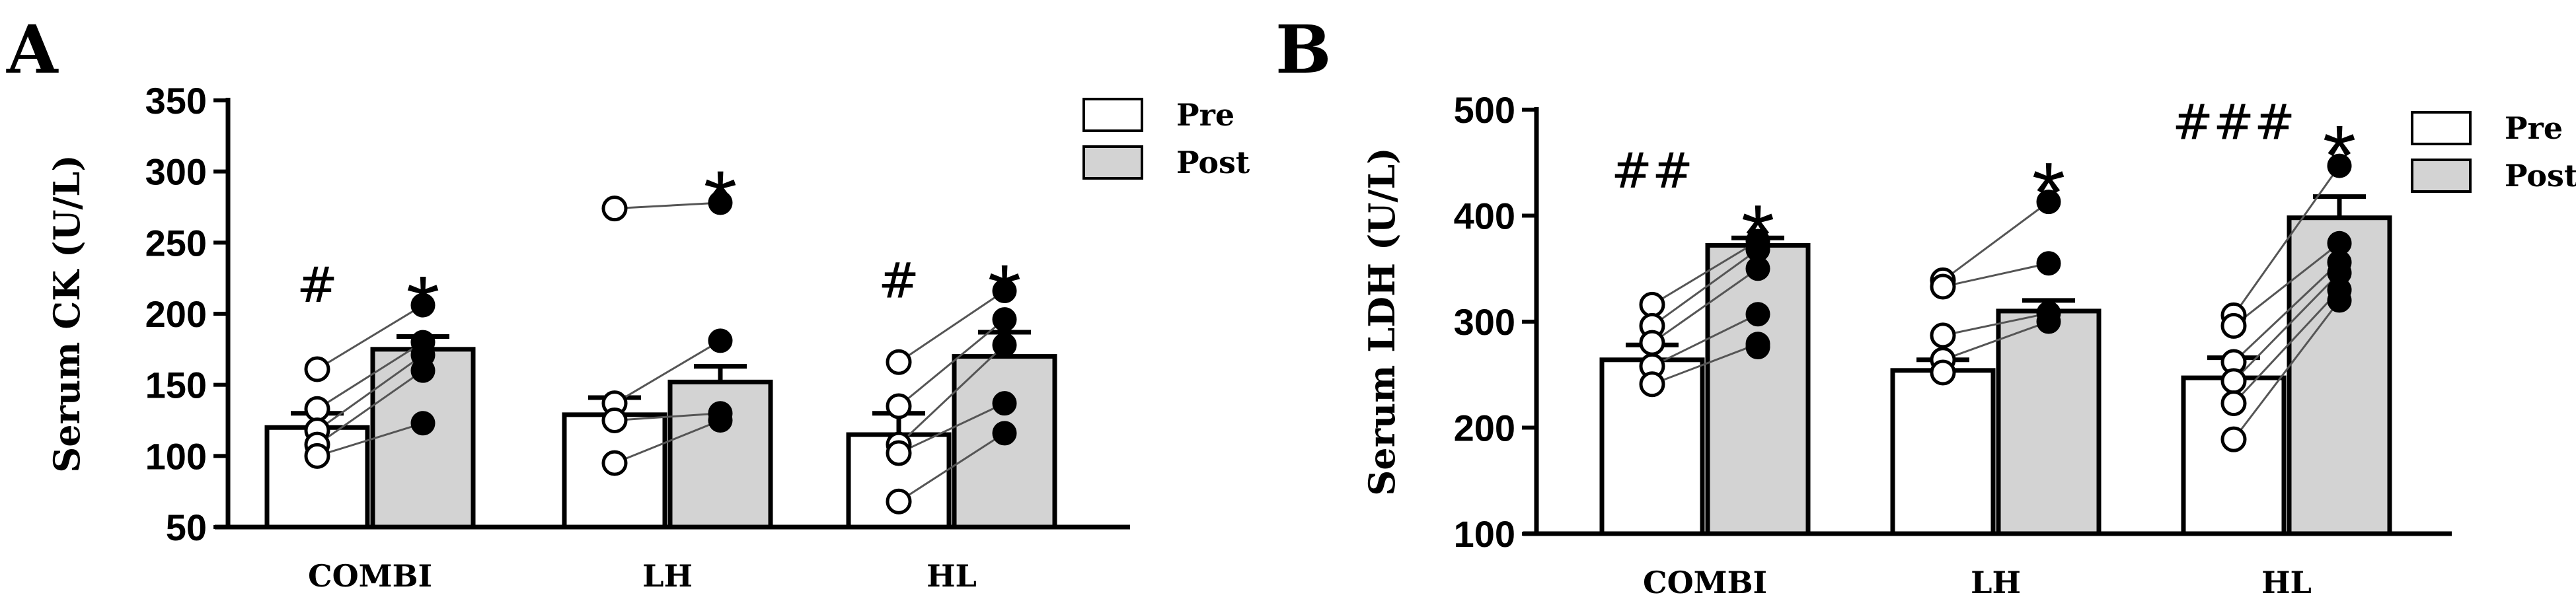  What do you see at coordinates (176, 101) in the screenshot?
I see `y-tick-label: 350` at bounding box center [176, 101].